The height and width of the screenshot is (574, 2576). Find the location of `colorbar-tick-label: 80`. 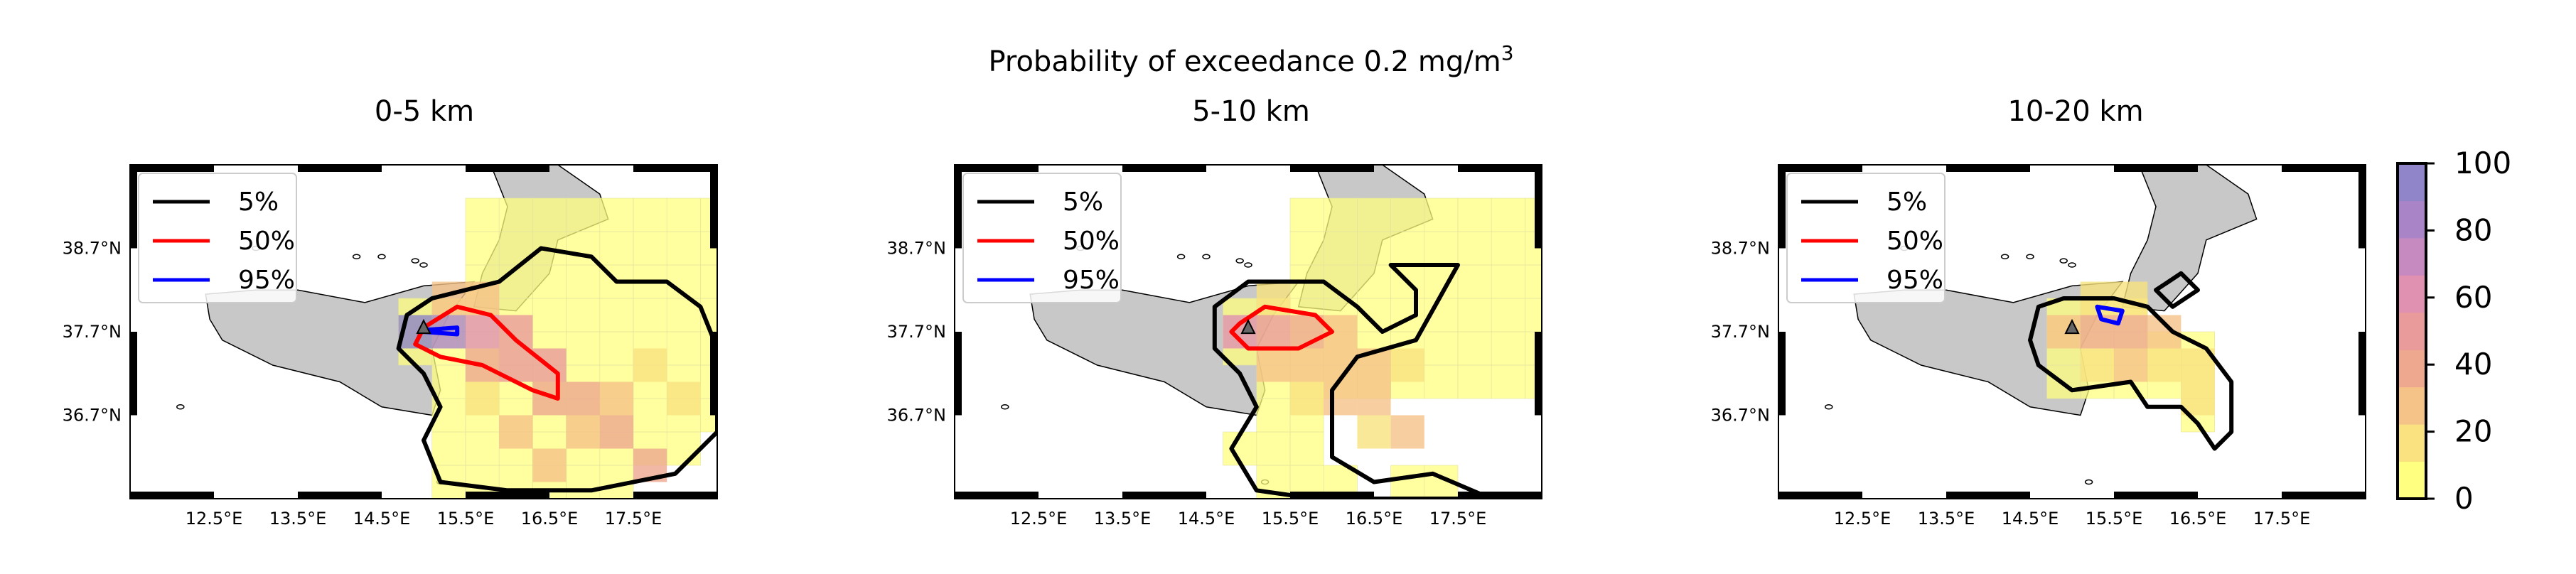

colorbar-tick-label: 80 is located at coordinates (2473, 229).